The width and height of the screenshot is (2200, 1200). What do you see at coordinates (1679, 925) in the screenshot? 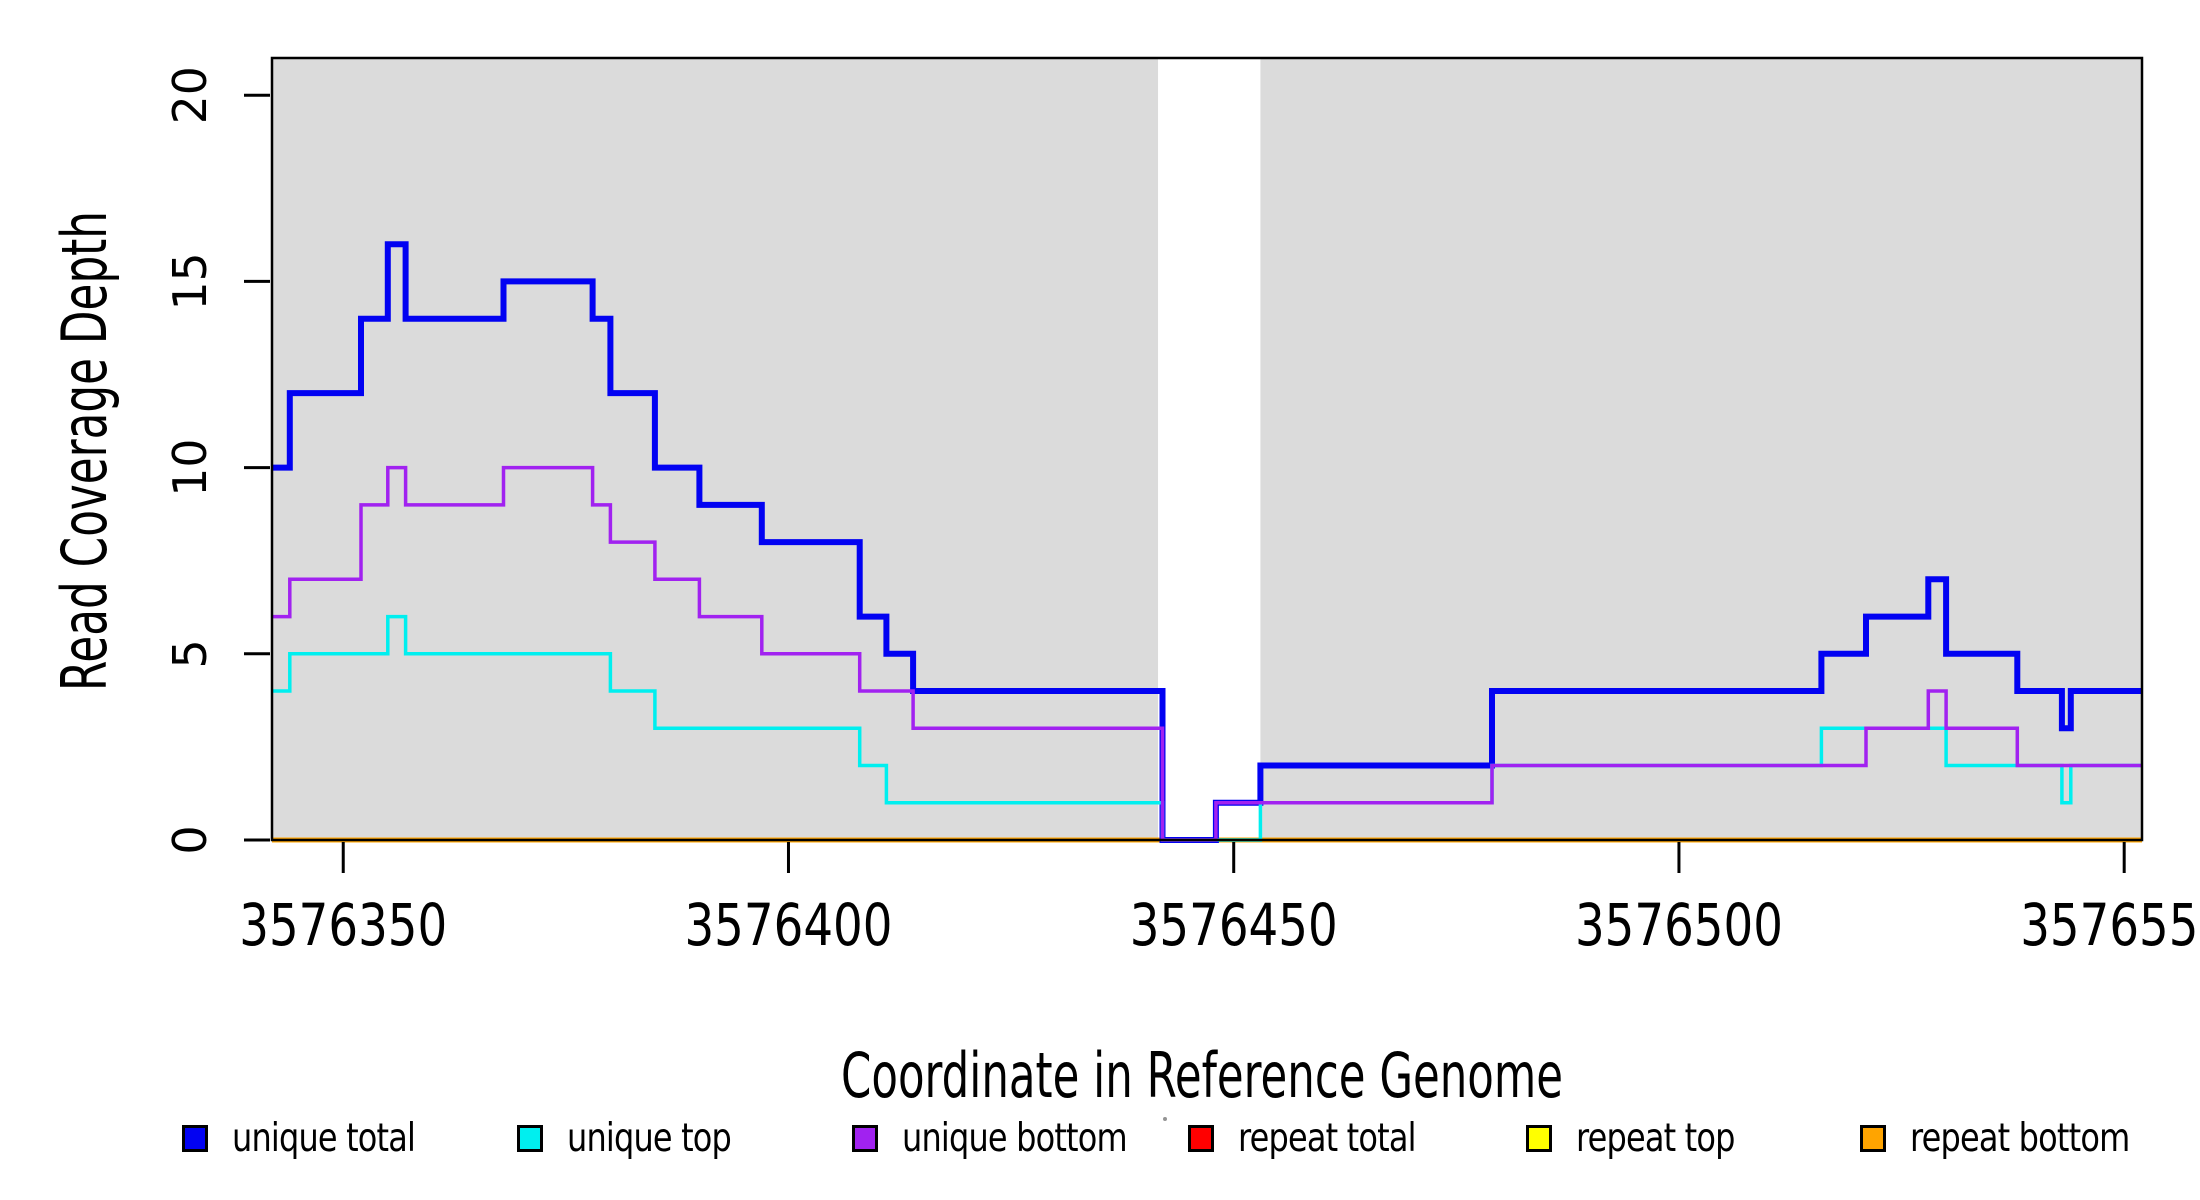
I see `x-tick-label: 3576500` at bounding box center [1679, 925].